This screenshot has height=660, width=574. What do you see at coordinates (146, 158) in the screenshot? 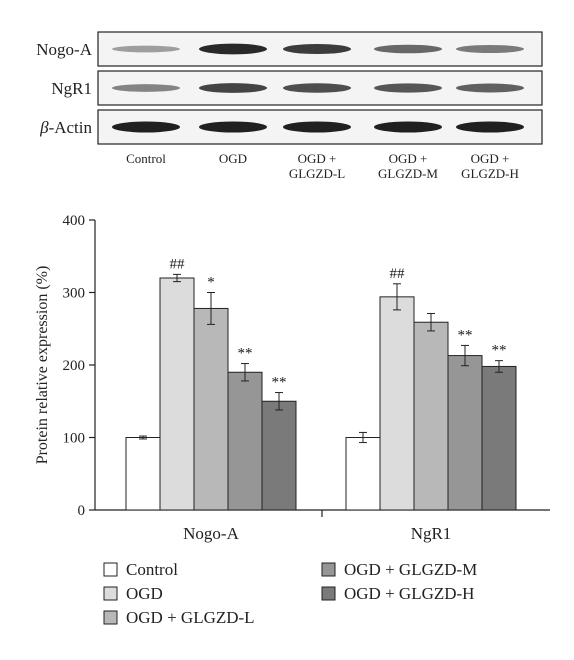
I see `blot-lane-label: Control` at bounding box center [146, 158].